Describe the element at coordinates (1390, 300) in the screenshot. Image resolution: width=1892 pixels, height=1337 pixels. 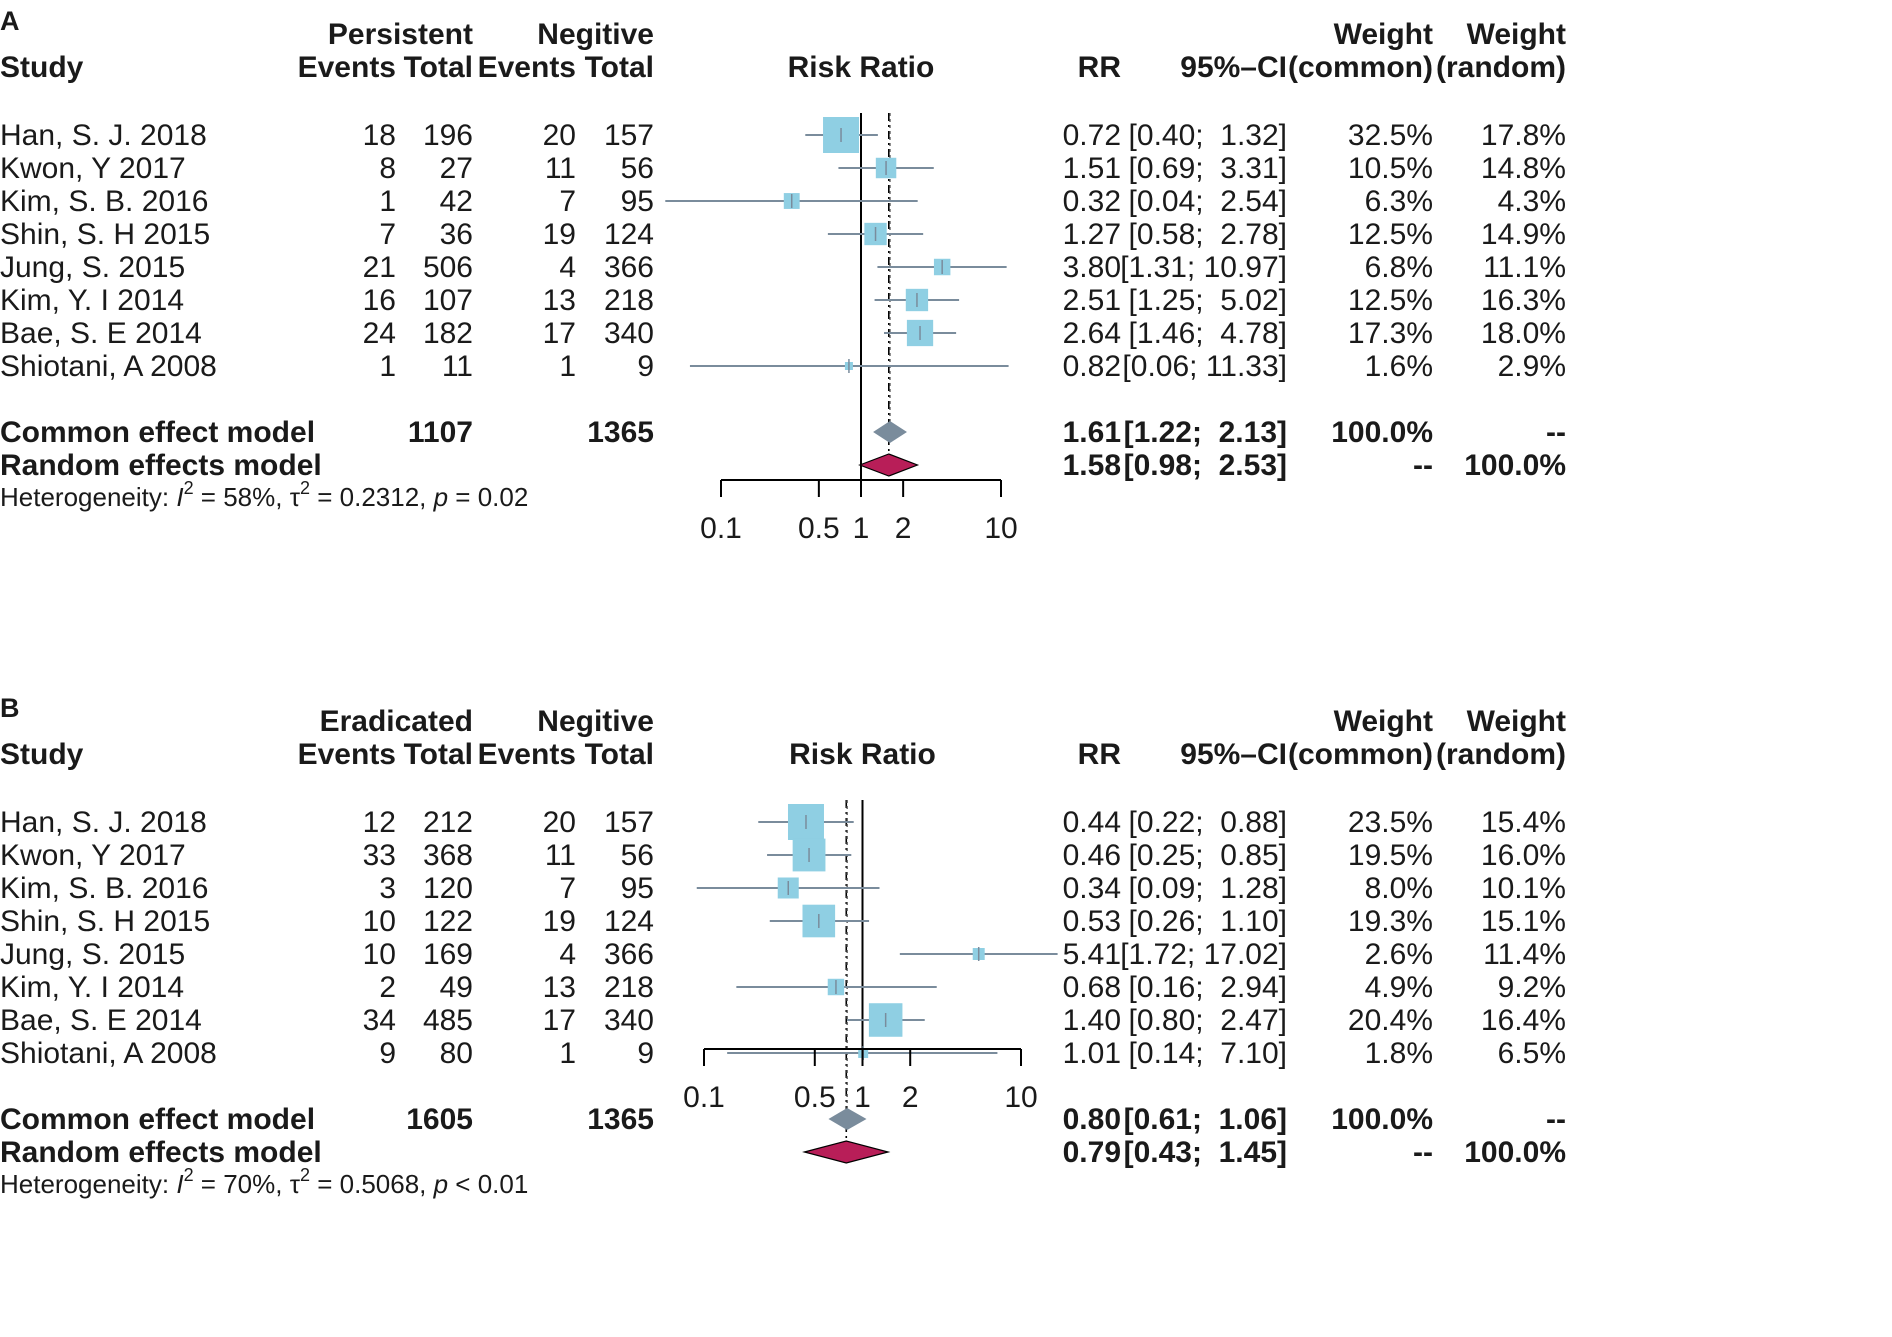
I see `weight-common-value: 12.5%` at that location.